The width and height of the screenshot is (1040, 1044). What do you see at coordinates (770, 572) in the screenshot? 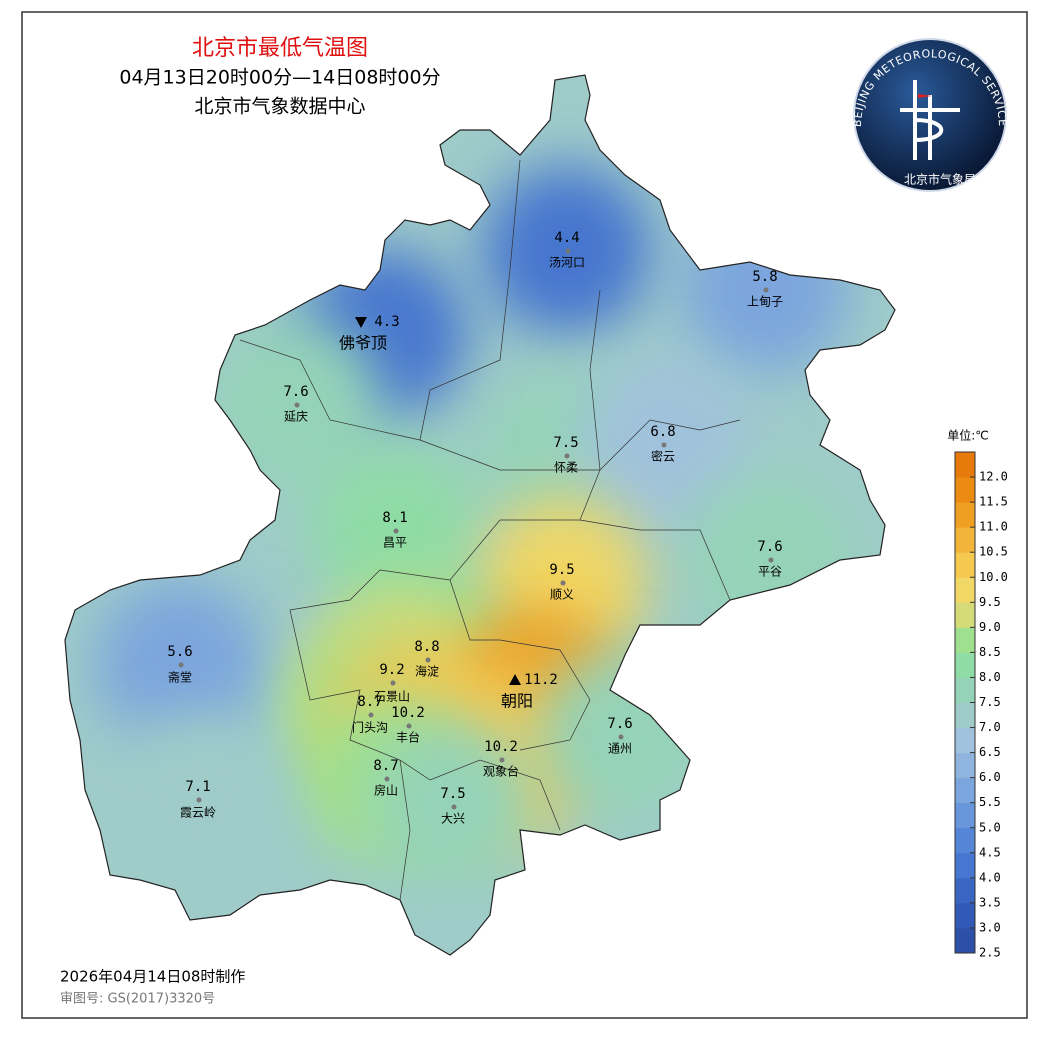
I see `station-name: 平谷` at bounding box center [770, 572].